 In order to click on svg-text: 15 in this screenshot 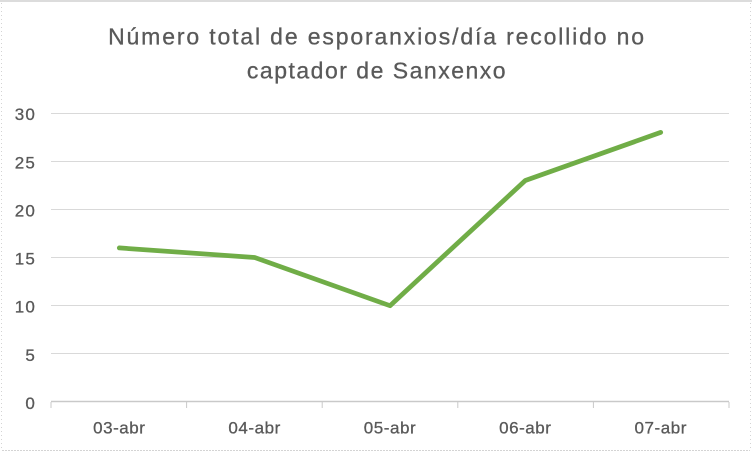, I will do `click(25, 259)`.